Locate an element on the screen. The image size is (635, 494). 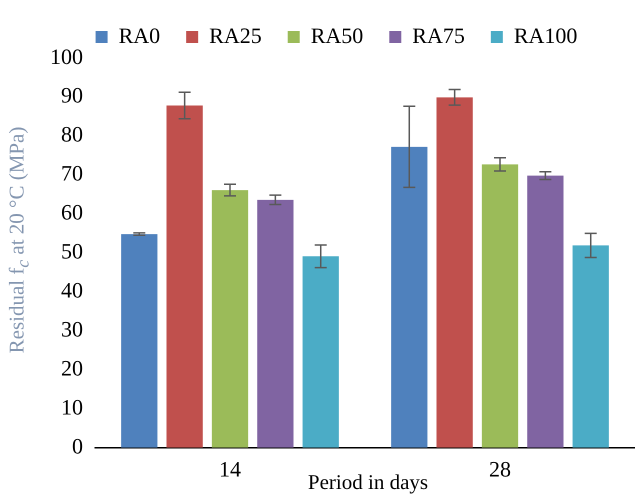
y-tick-label: 90 is located at coordinates (72, 95).